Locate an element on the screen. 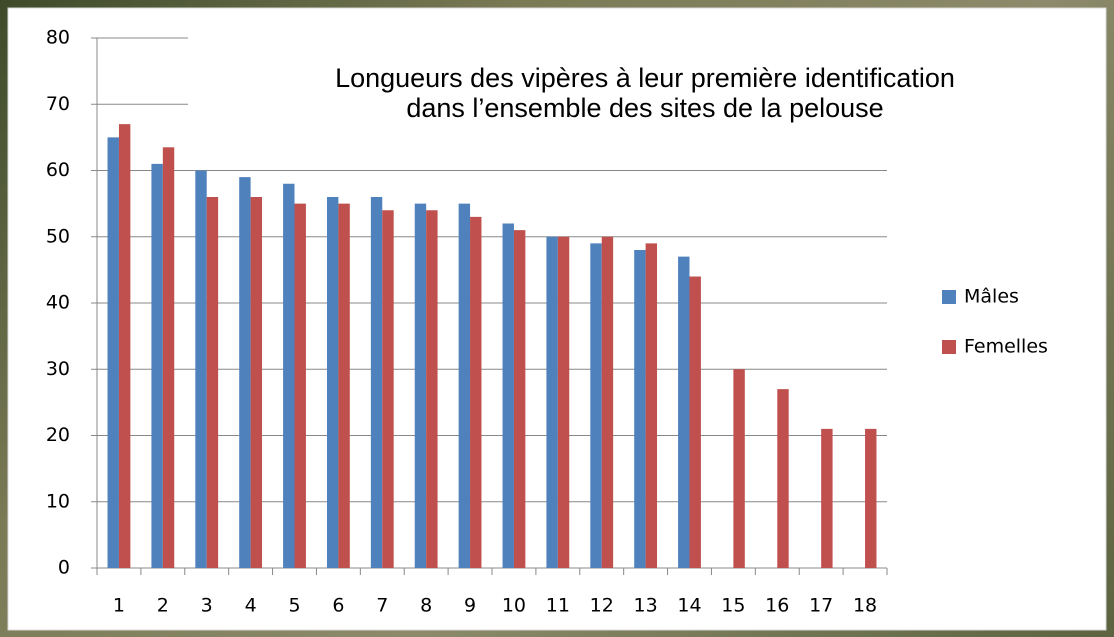 The width and height of the screenshot is (1114, 637). y-tick-label: 70 is located at coordinates (58, 104).